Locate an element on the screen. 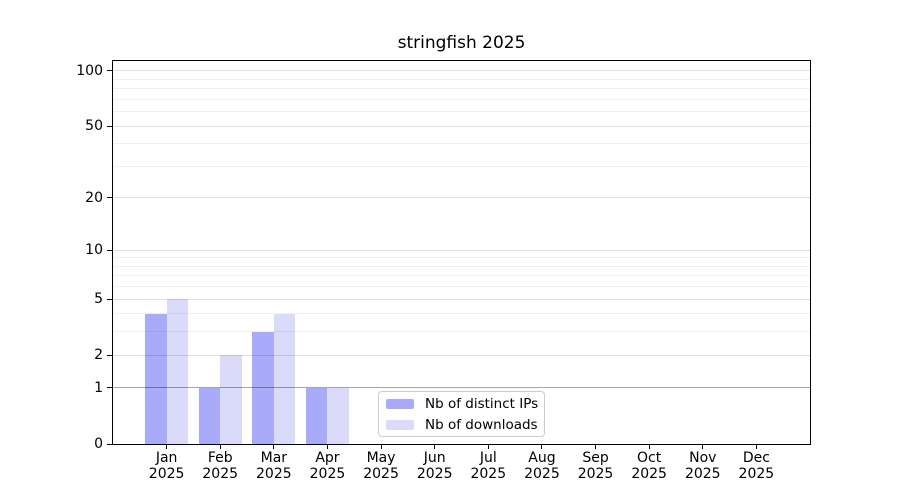  x-tick-label: Oct 2025 is located at coordinates (649, 466).